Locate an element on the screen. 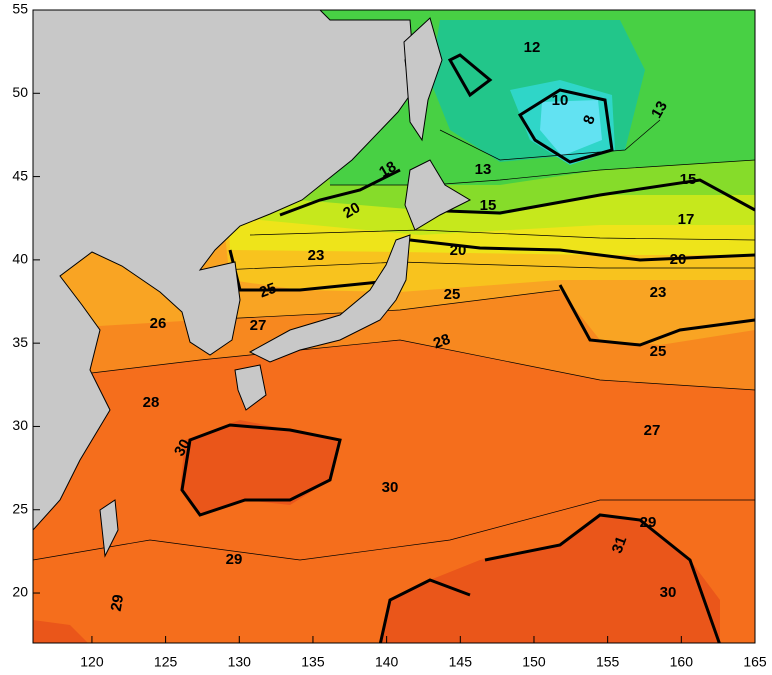 The height and width of the screenshot is (675, 772). x-tick-label: 145 is located at coordinates (461, 662).